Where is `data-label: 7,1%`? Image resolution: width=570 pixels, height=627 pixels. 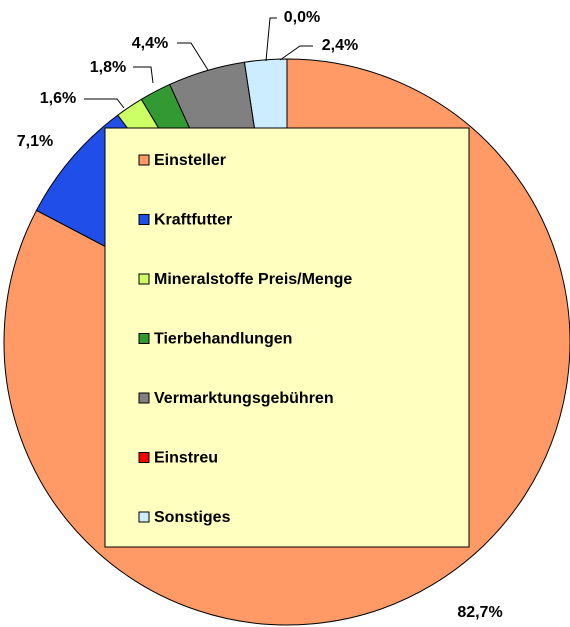 data-label: 7,1% is located at coordinates (35, 141).